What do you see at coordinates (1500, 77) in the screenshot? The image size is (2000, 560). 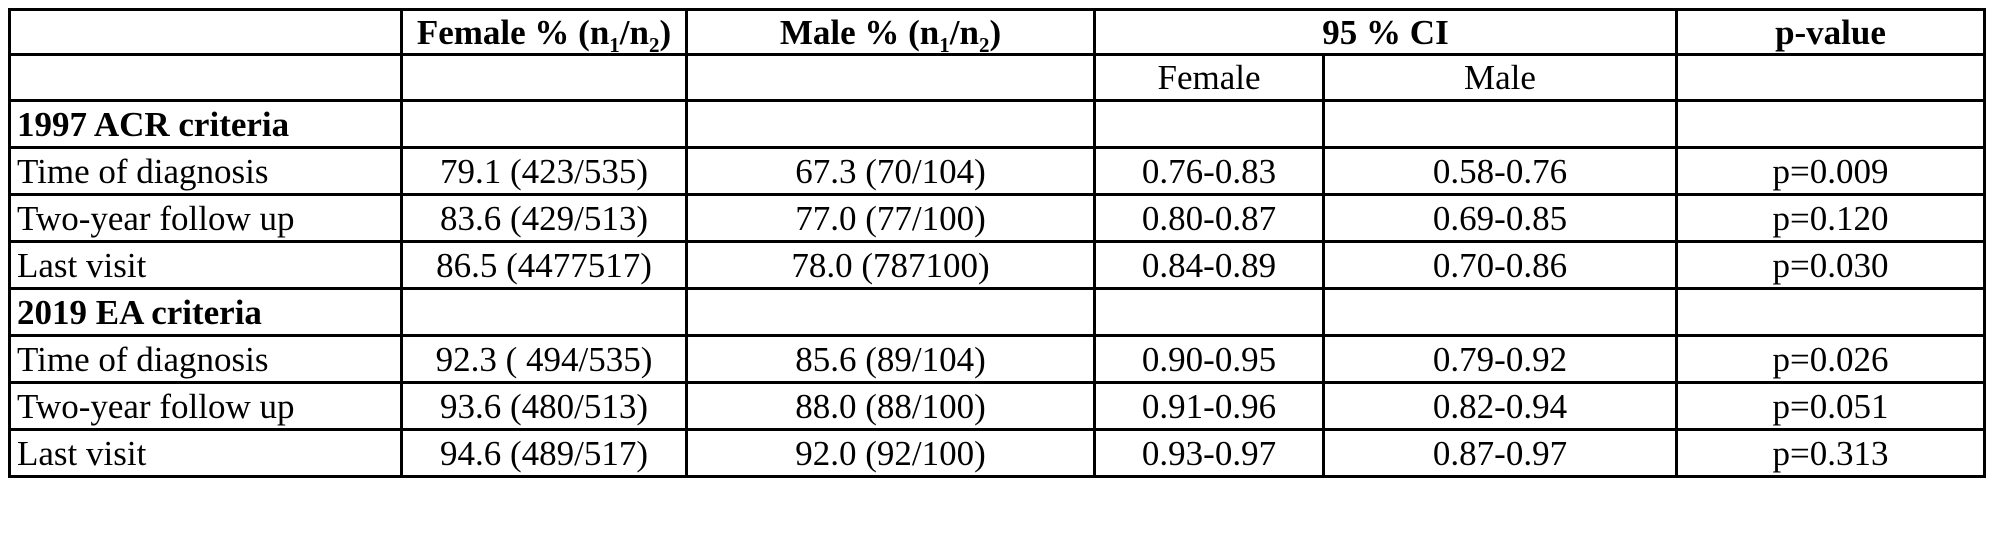 I see `header-ci-male: Male` at bounding box center [1500, 77].